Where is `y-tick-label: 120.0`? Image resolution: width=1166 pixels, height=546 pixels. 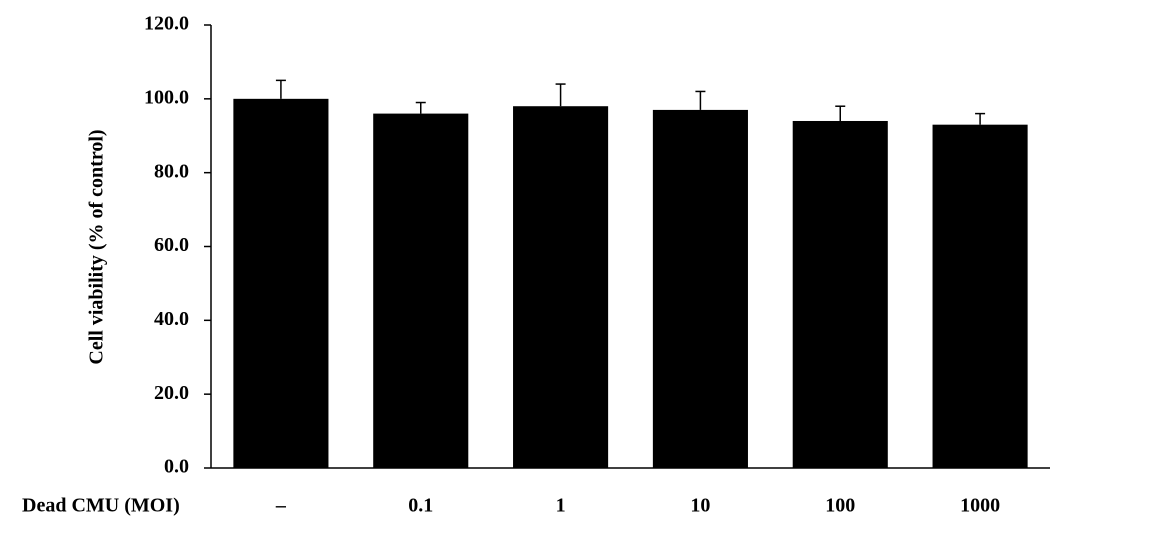 y-tick-label: 120.0 is located at coordinates (166, 24).